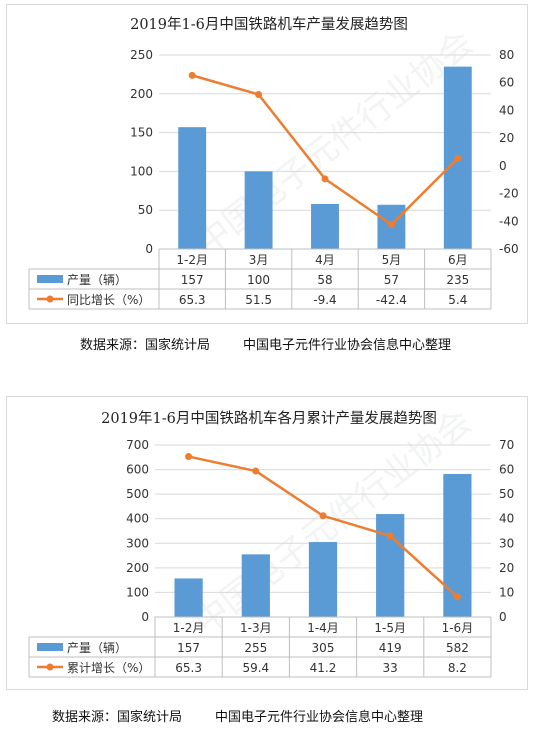  I want to click on left-axis-tick-label: 700, so click(137, 445).